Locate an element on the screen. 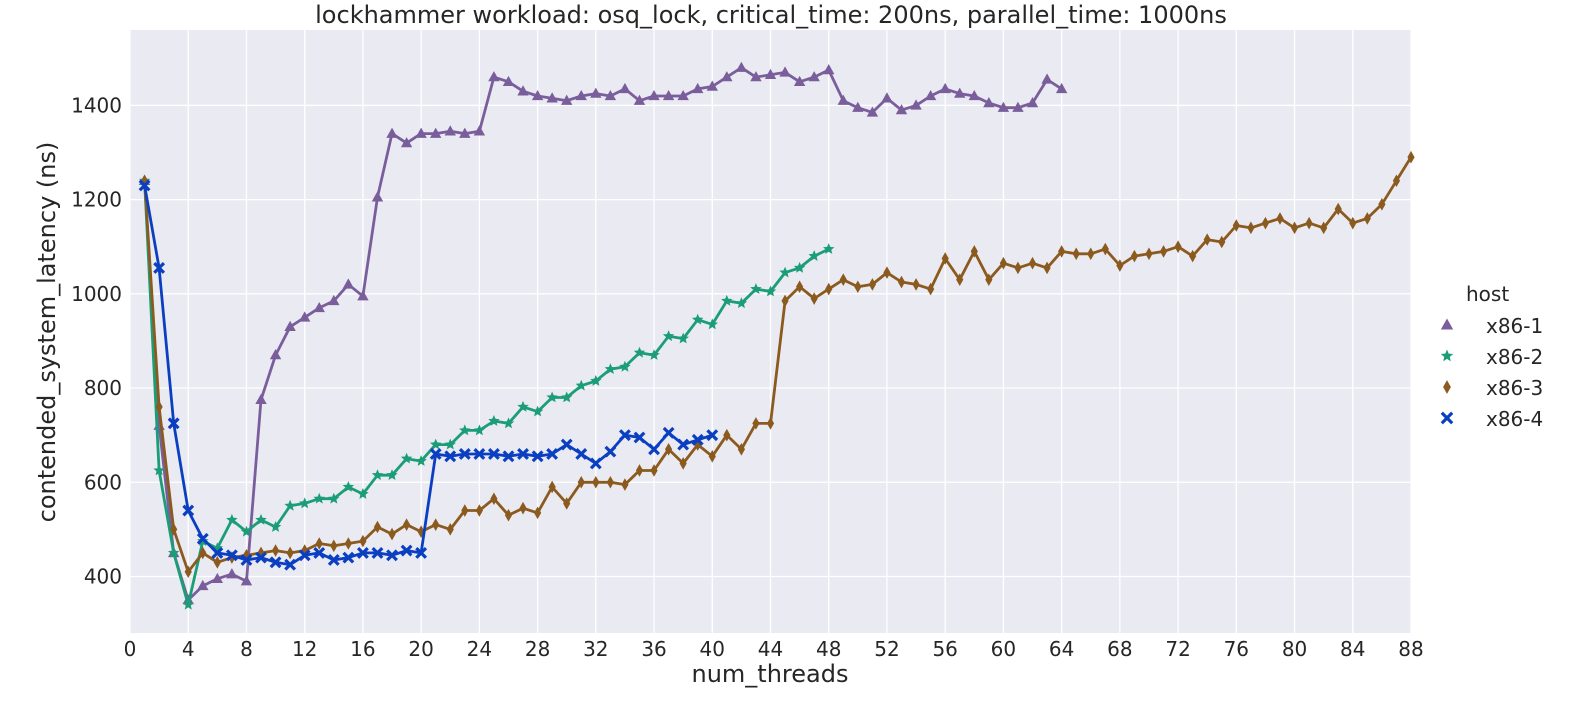  legend-label: x86-3 is located at coordinates (1514, 388).